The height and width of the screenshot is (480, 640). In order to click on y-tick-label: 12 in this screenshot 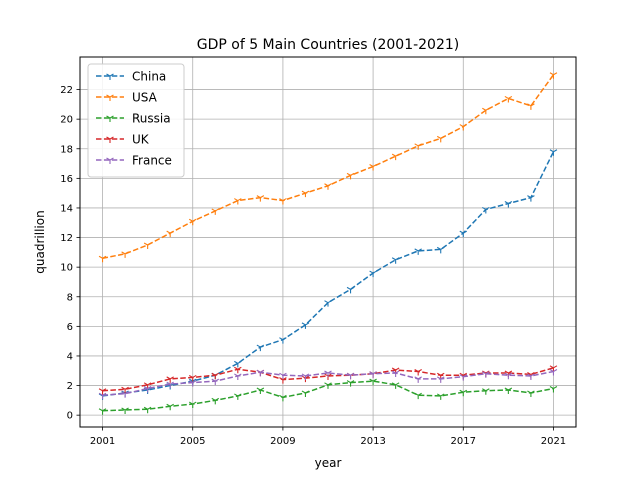, I will do `click(66, 238)`.